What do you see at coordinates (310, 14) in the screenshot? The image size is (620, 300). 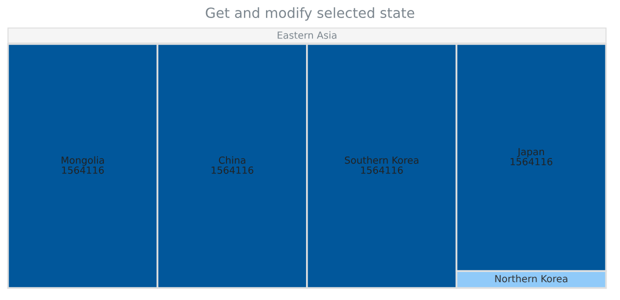 I see `text: Get and modify selected state` at bounding box center [310, 14].